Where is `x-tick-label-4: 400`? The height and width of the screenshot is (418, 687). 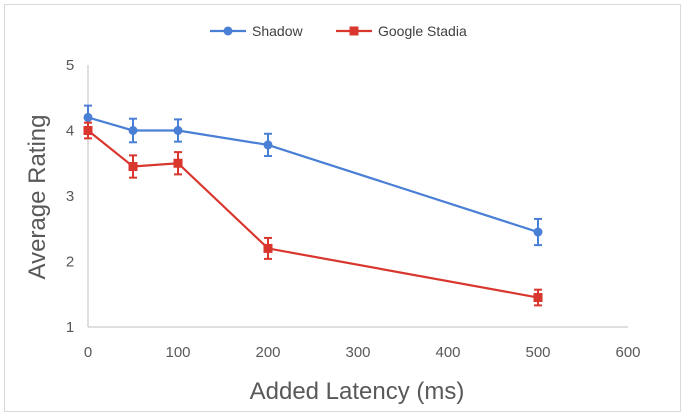 x-tick-label-4: 400 is located at coordinates (447, 352).